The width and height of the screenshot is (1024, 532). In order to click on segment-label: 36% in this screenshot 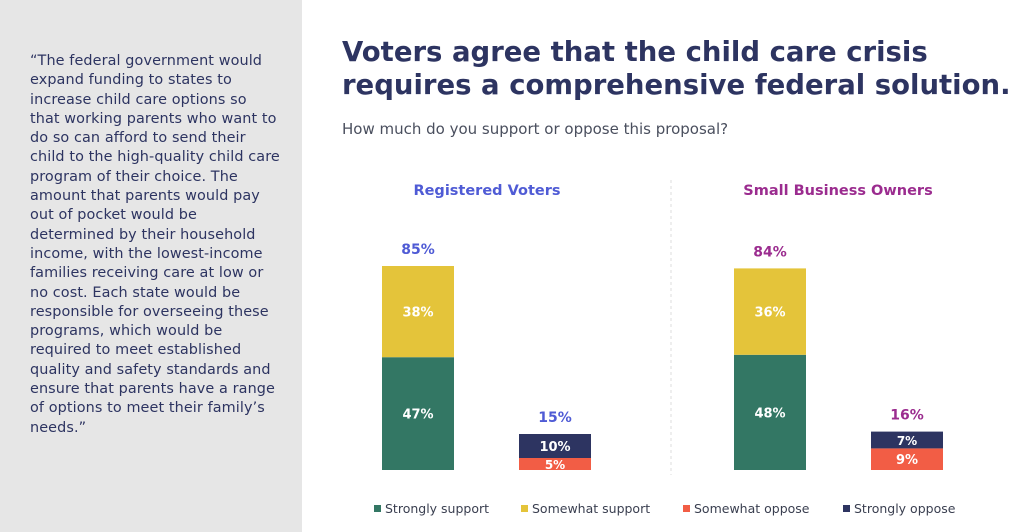, I will do `click(769, 313)`.